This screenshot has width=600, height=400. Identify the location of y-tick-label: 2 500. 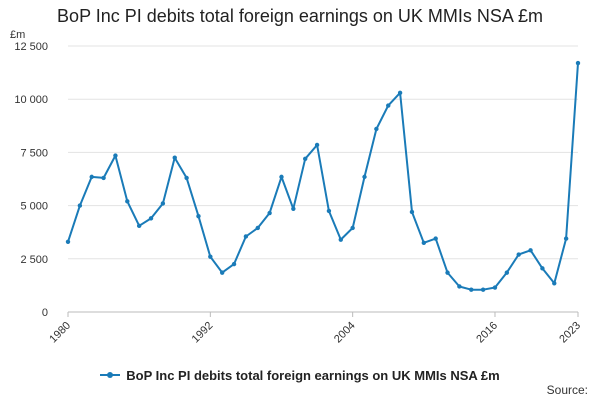
(34, 260).